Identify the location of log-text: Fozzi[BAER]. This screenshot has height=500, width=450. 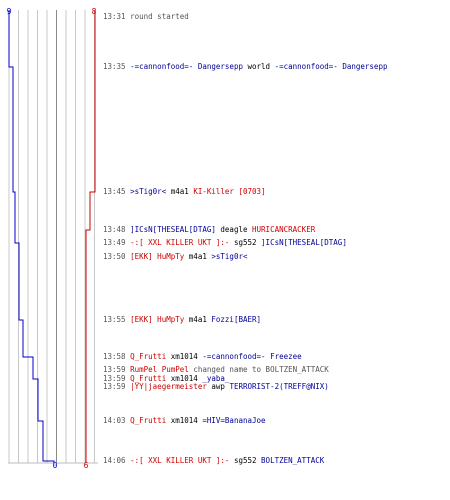
(236, 319).